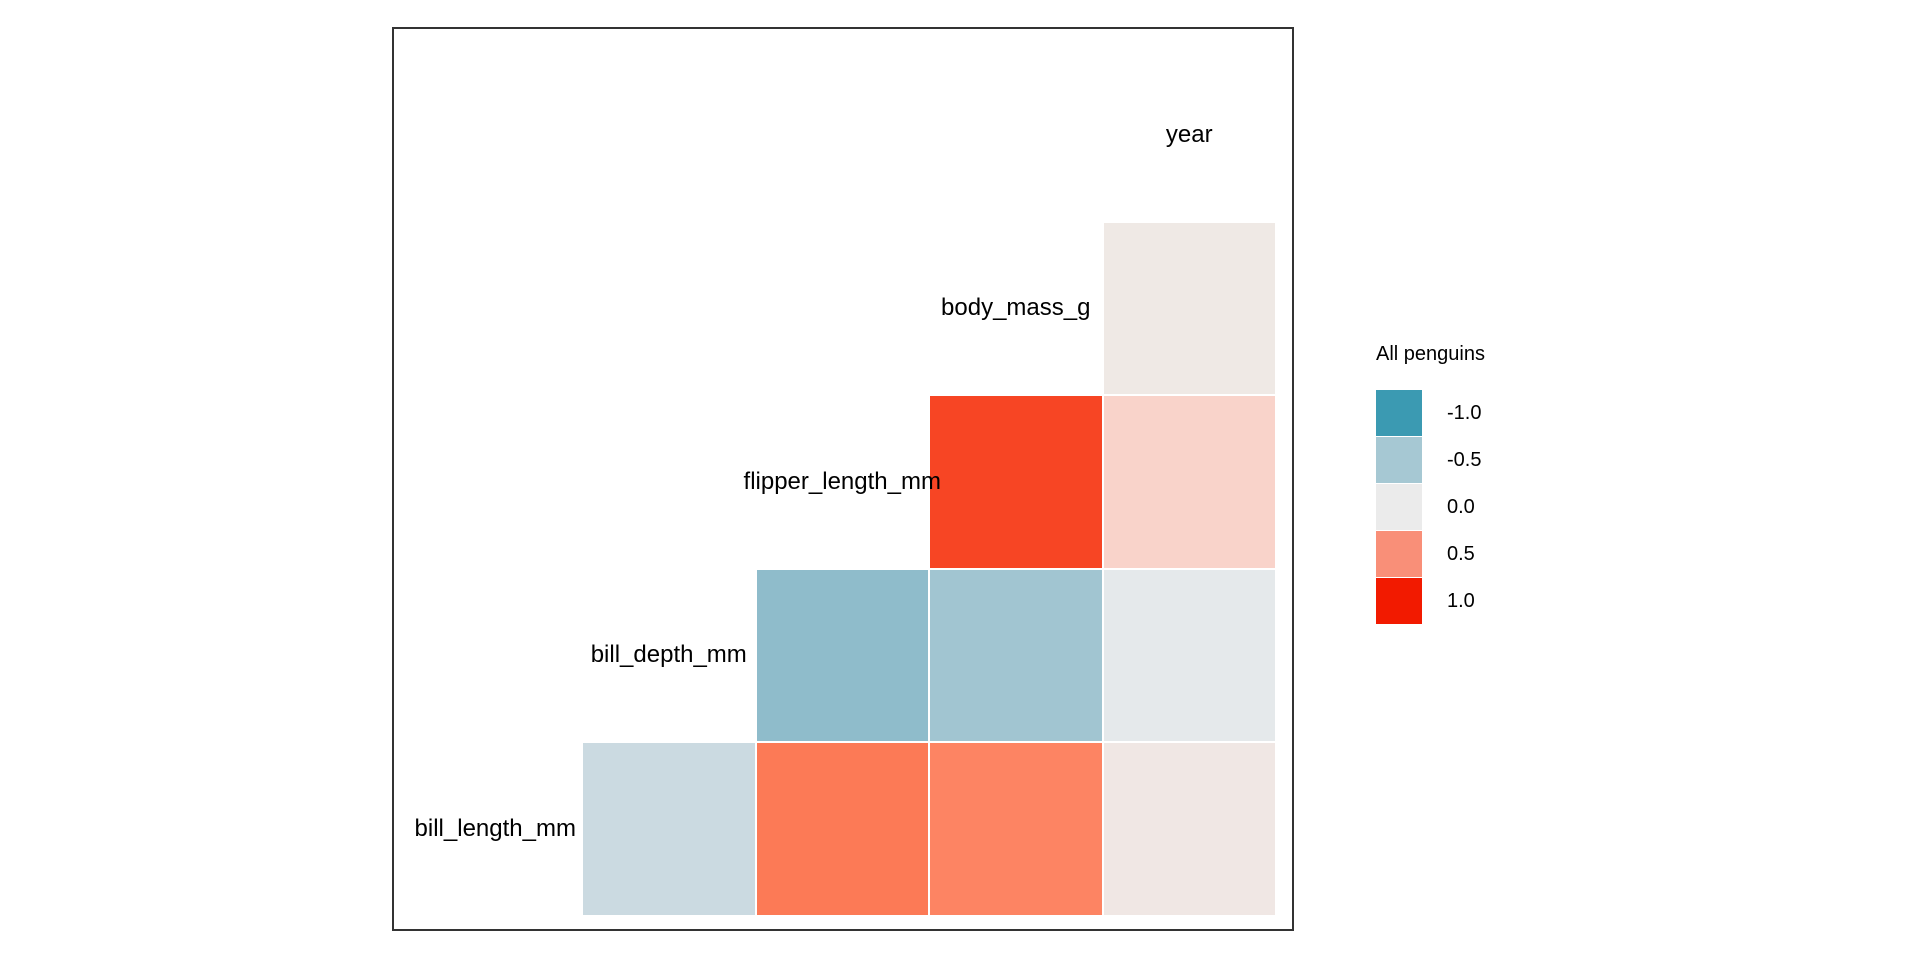 This screenshot has width=1920, height=960. I want to click on variable-label-year: year, so click(1189, 134).